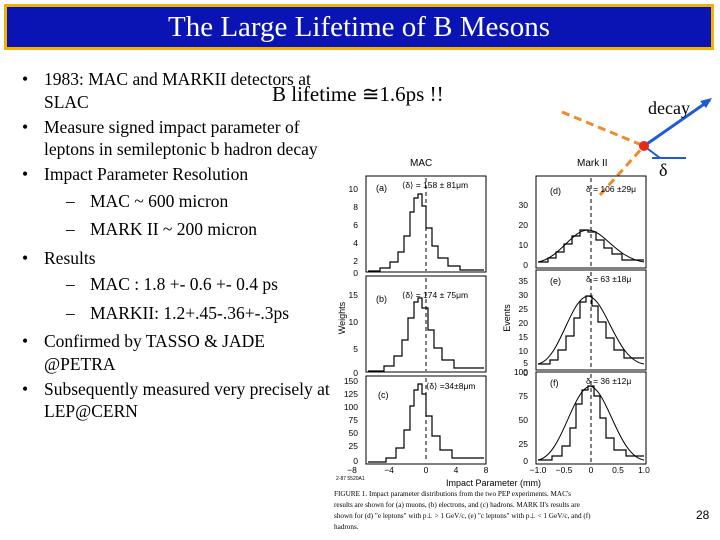 This screenshot has width=720, height=540. Describe the element at coordinates (354, 295) in the screenshot. I see `y-tick-label: 15` at that location.